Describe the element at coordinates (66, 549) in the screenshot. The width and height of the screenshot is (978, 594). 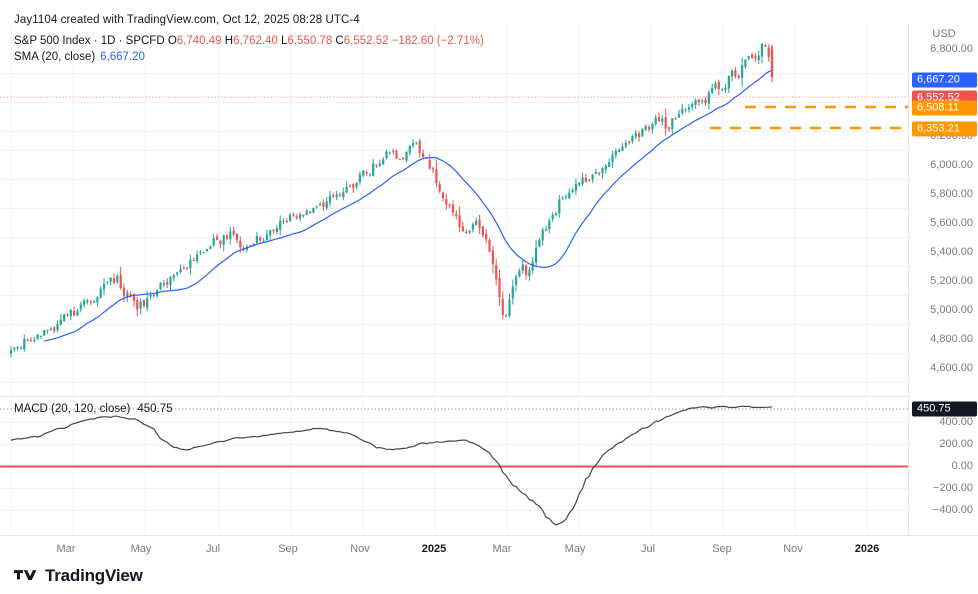
I see `time-tick-0: Mar` at that location.